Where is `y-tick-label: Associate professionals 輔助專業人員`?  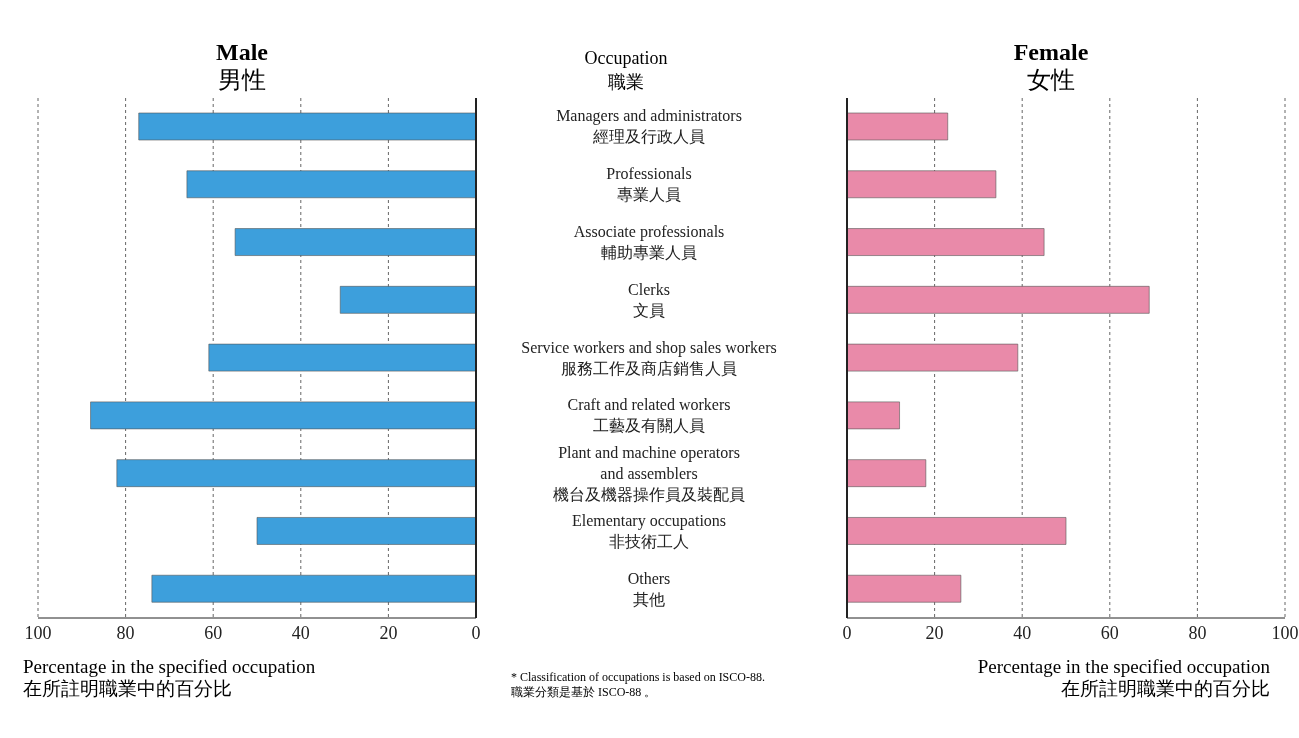 y-tick-label: Associate professionals 輔助專業人員 is located at coordinates (649, 241).